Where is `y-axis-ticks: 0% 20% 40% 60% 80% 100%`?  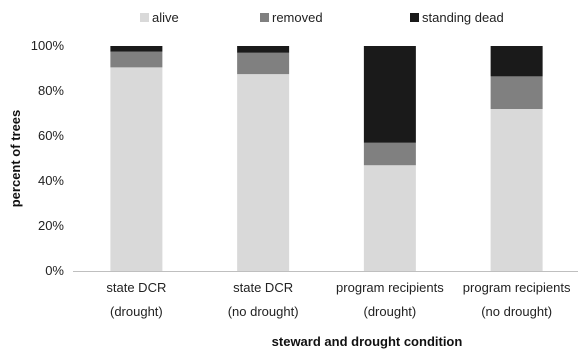
y-axis-ticks: 0% 20% 40% 60% 80% 100% is located at coordinates (48, 158).